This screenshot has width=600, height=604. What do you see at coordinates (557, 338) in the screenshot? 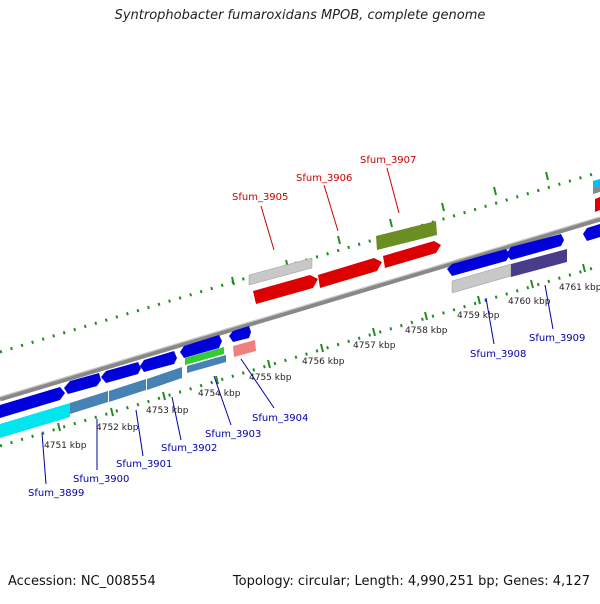
I see `gene-label-sfum-3909: Sfum_3909` at bounding box center [557, 338].